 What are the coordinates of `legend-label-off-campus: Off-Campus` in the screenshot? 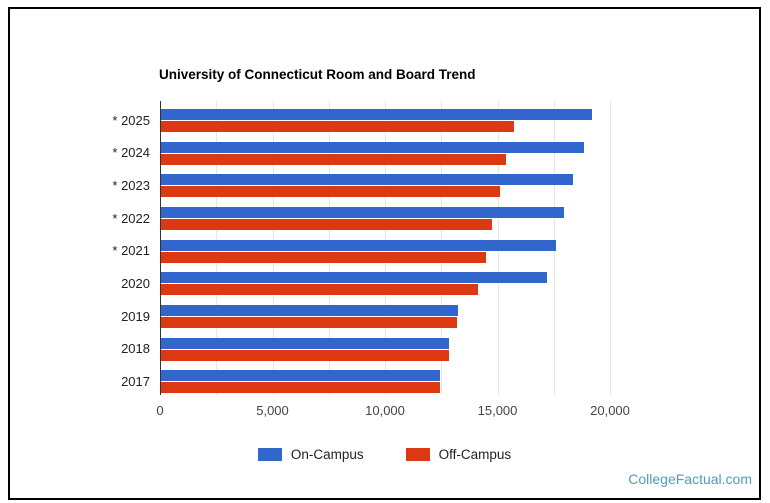 It's located at (475, 454).